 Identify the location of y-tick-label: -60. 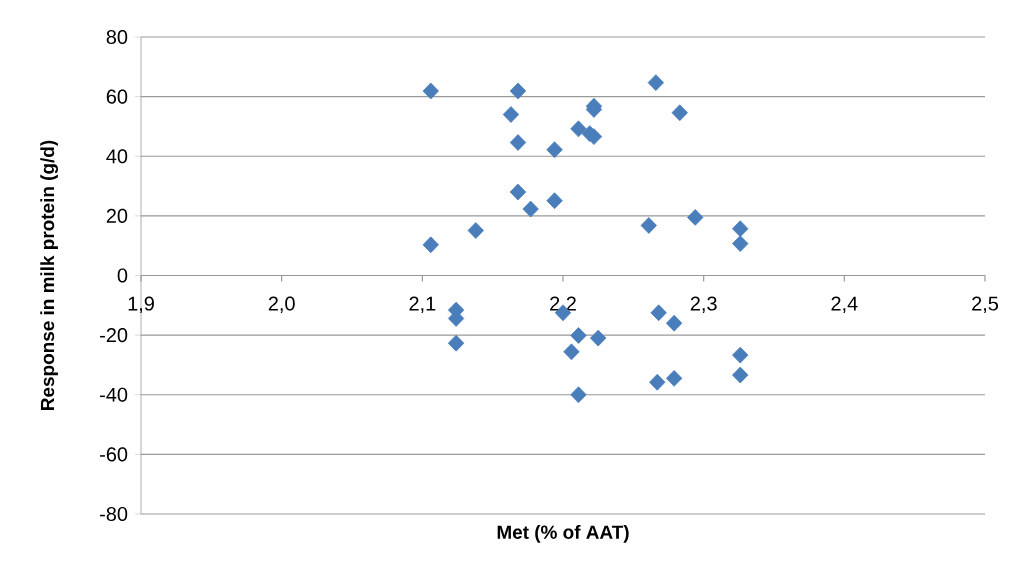
(114, 454).